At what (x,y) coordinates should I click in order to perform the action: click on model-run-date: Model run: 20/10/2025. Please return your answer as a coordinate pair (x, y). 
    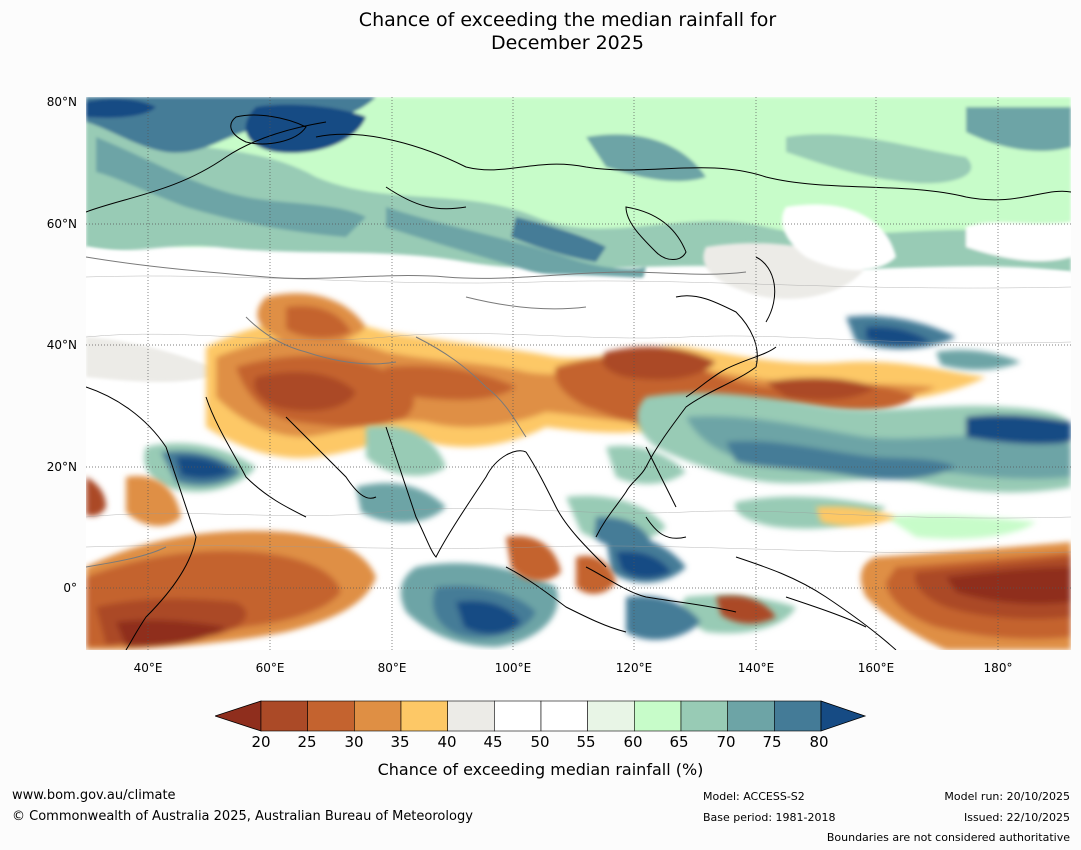
    Looking at the image, I should click on (1007, 796).